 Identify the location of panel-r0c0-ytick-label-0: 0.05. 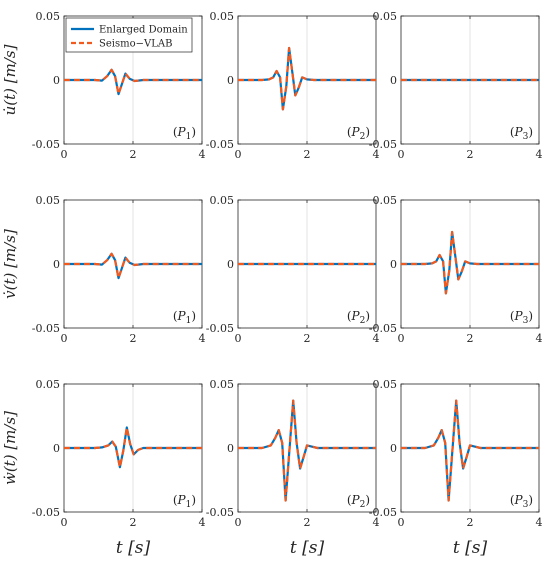
(48, 16).